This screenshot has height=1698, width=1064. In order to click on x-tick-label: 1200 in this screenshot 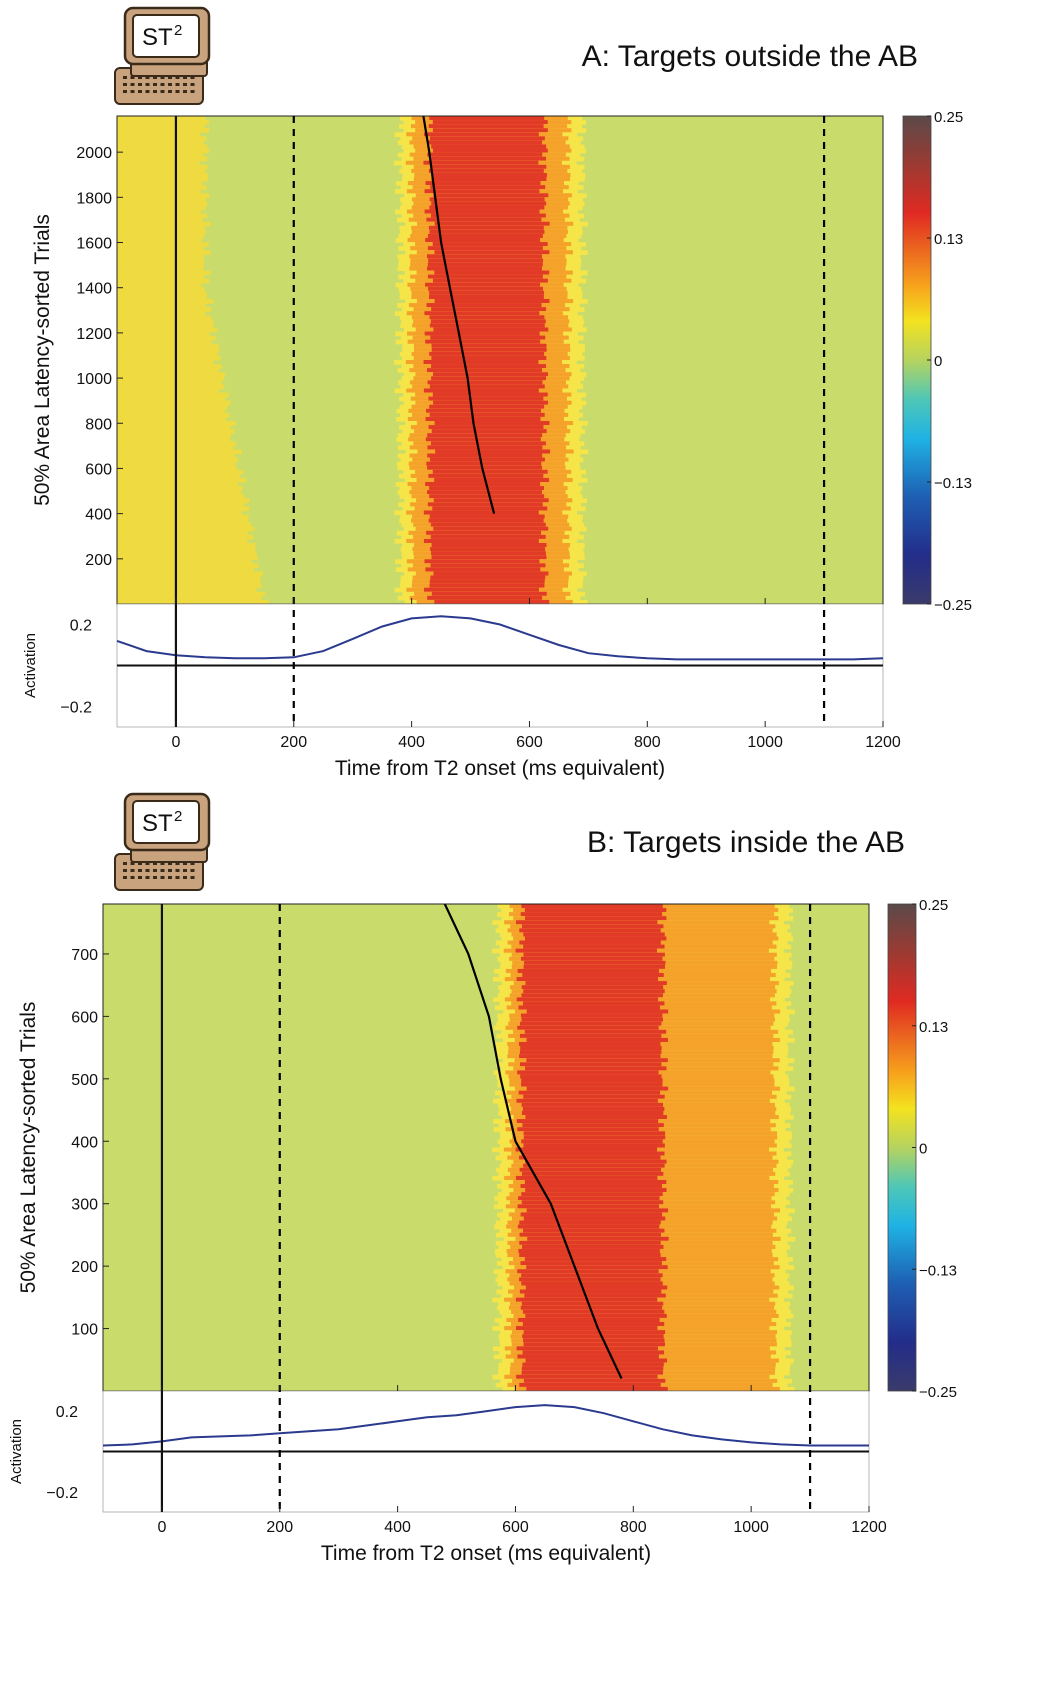, I will do `click(869, 1527)`.